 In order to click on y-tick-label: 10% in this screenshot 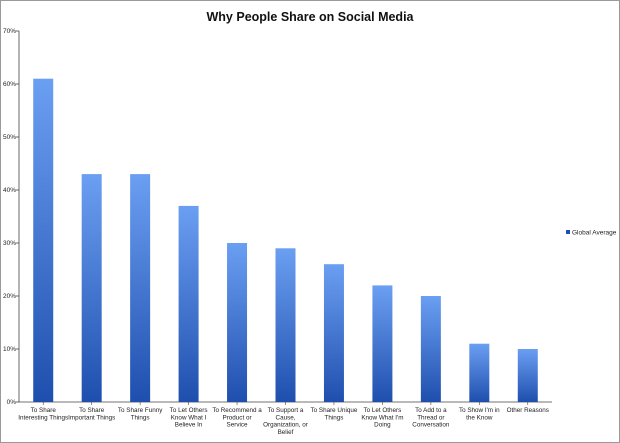, I will do `click(9, 349)`.